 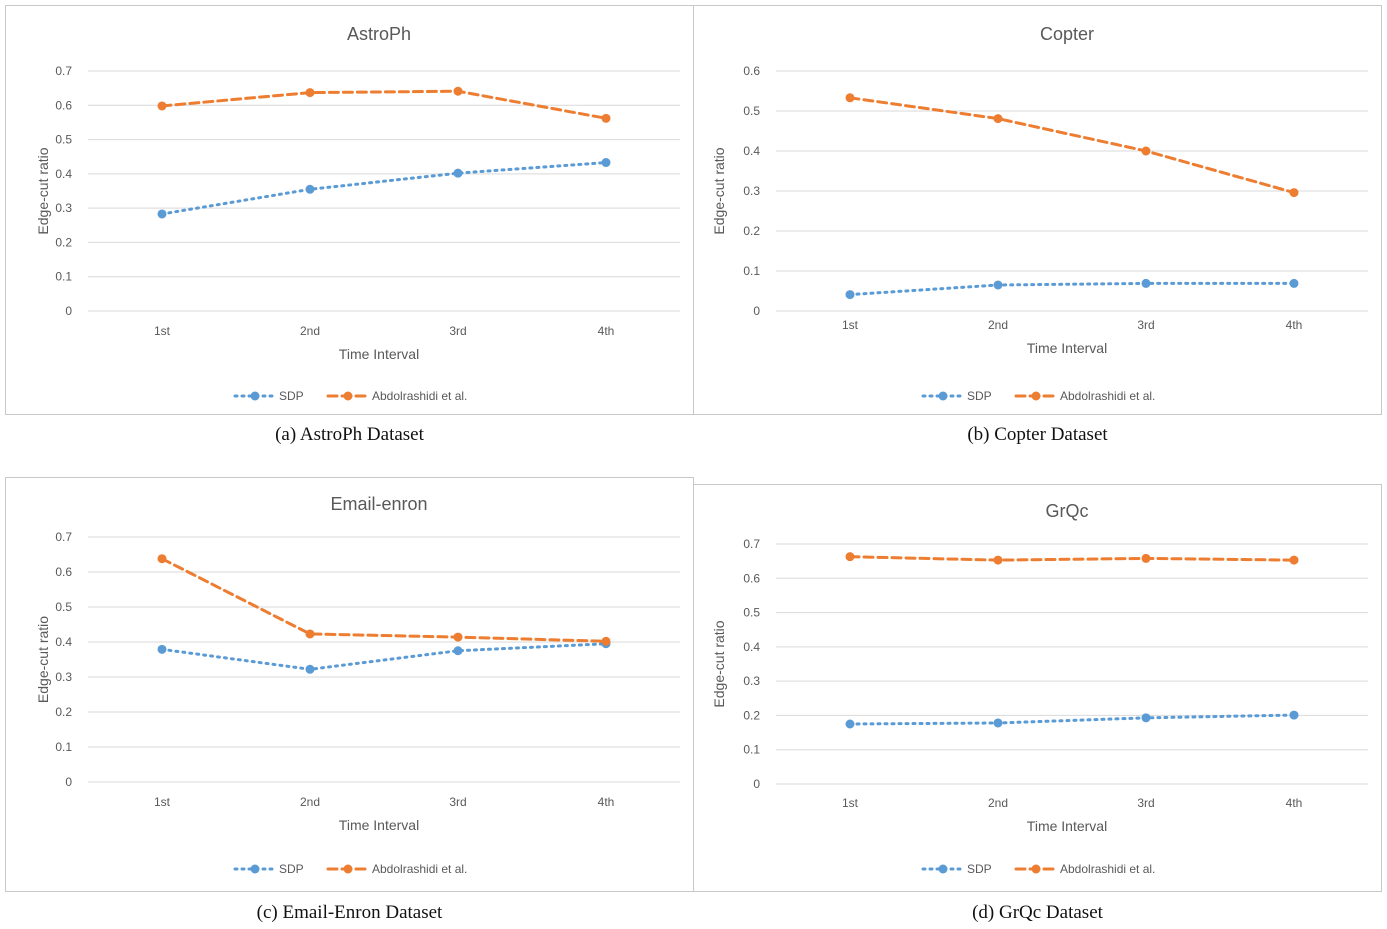 I want to click on series-line-abdolrashidi, so click(x=1072, y=558).